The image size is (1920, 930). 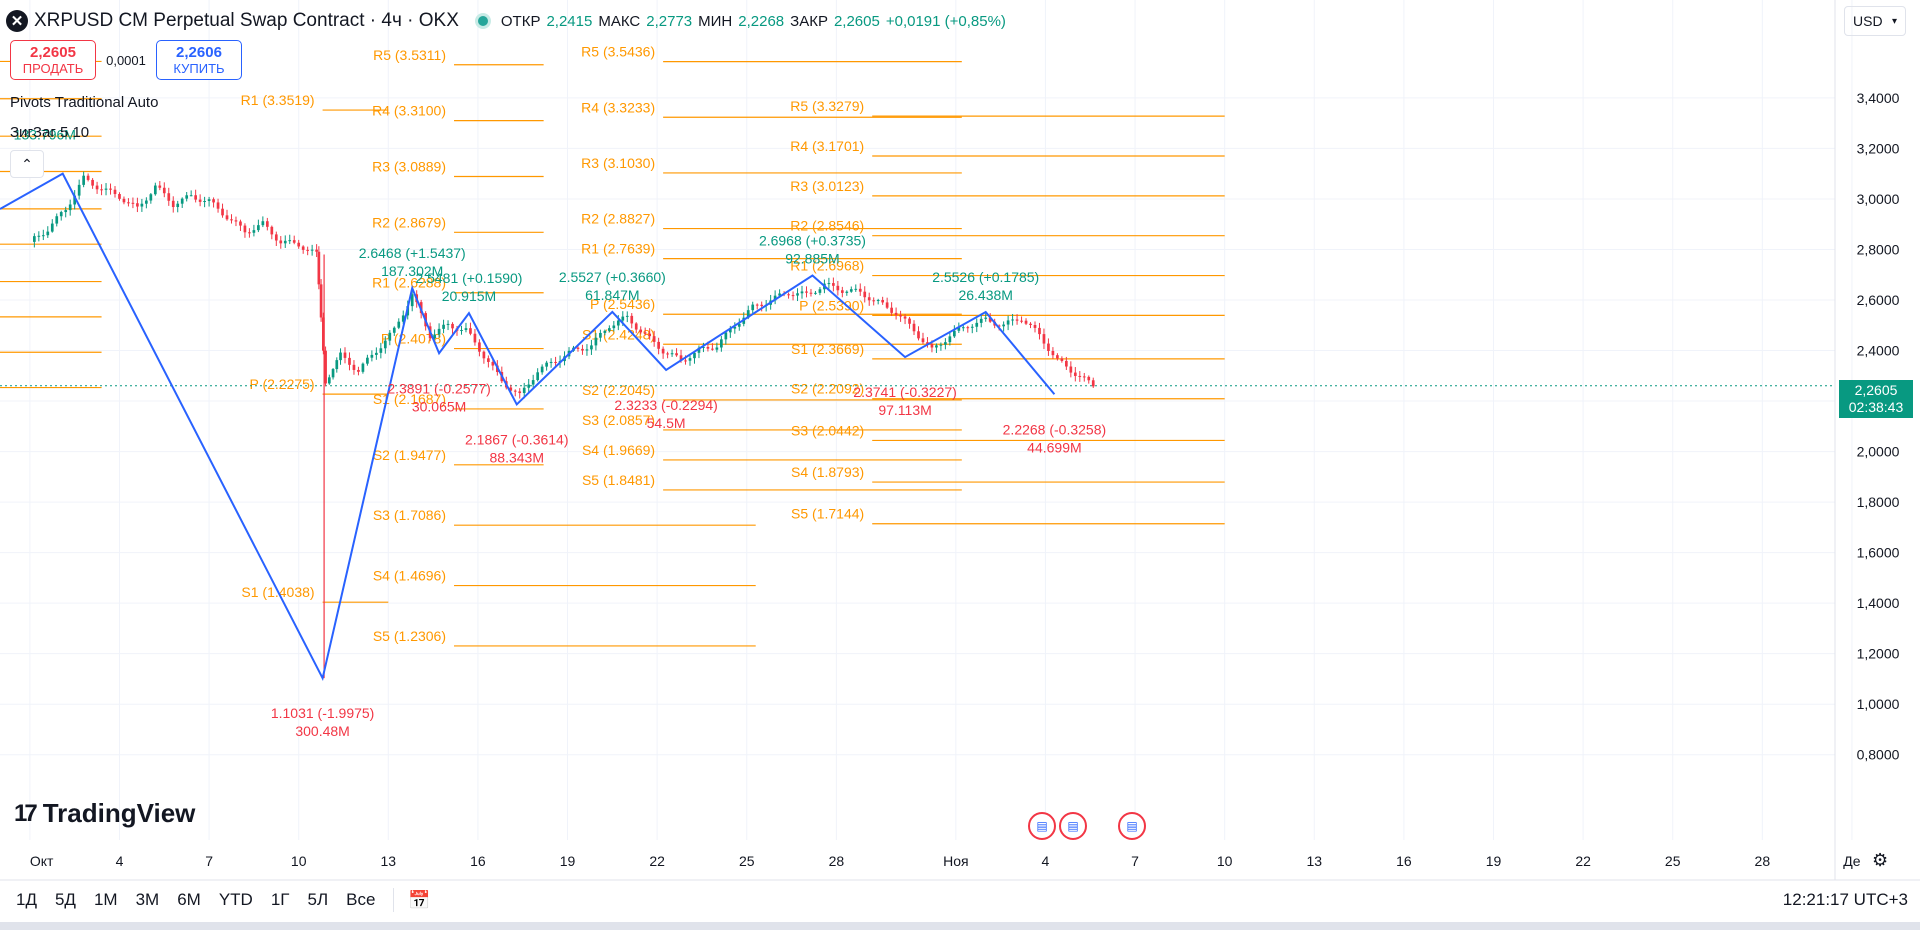 I want to click on zigzag-volume-label: 300.48M, so click(x=322, y=731).